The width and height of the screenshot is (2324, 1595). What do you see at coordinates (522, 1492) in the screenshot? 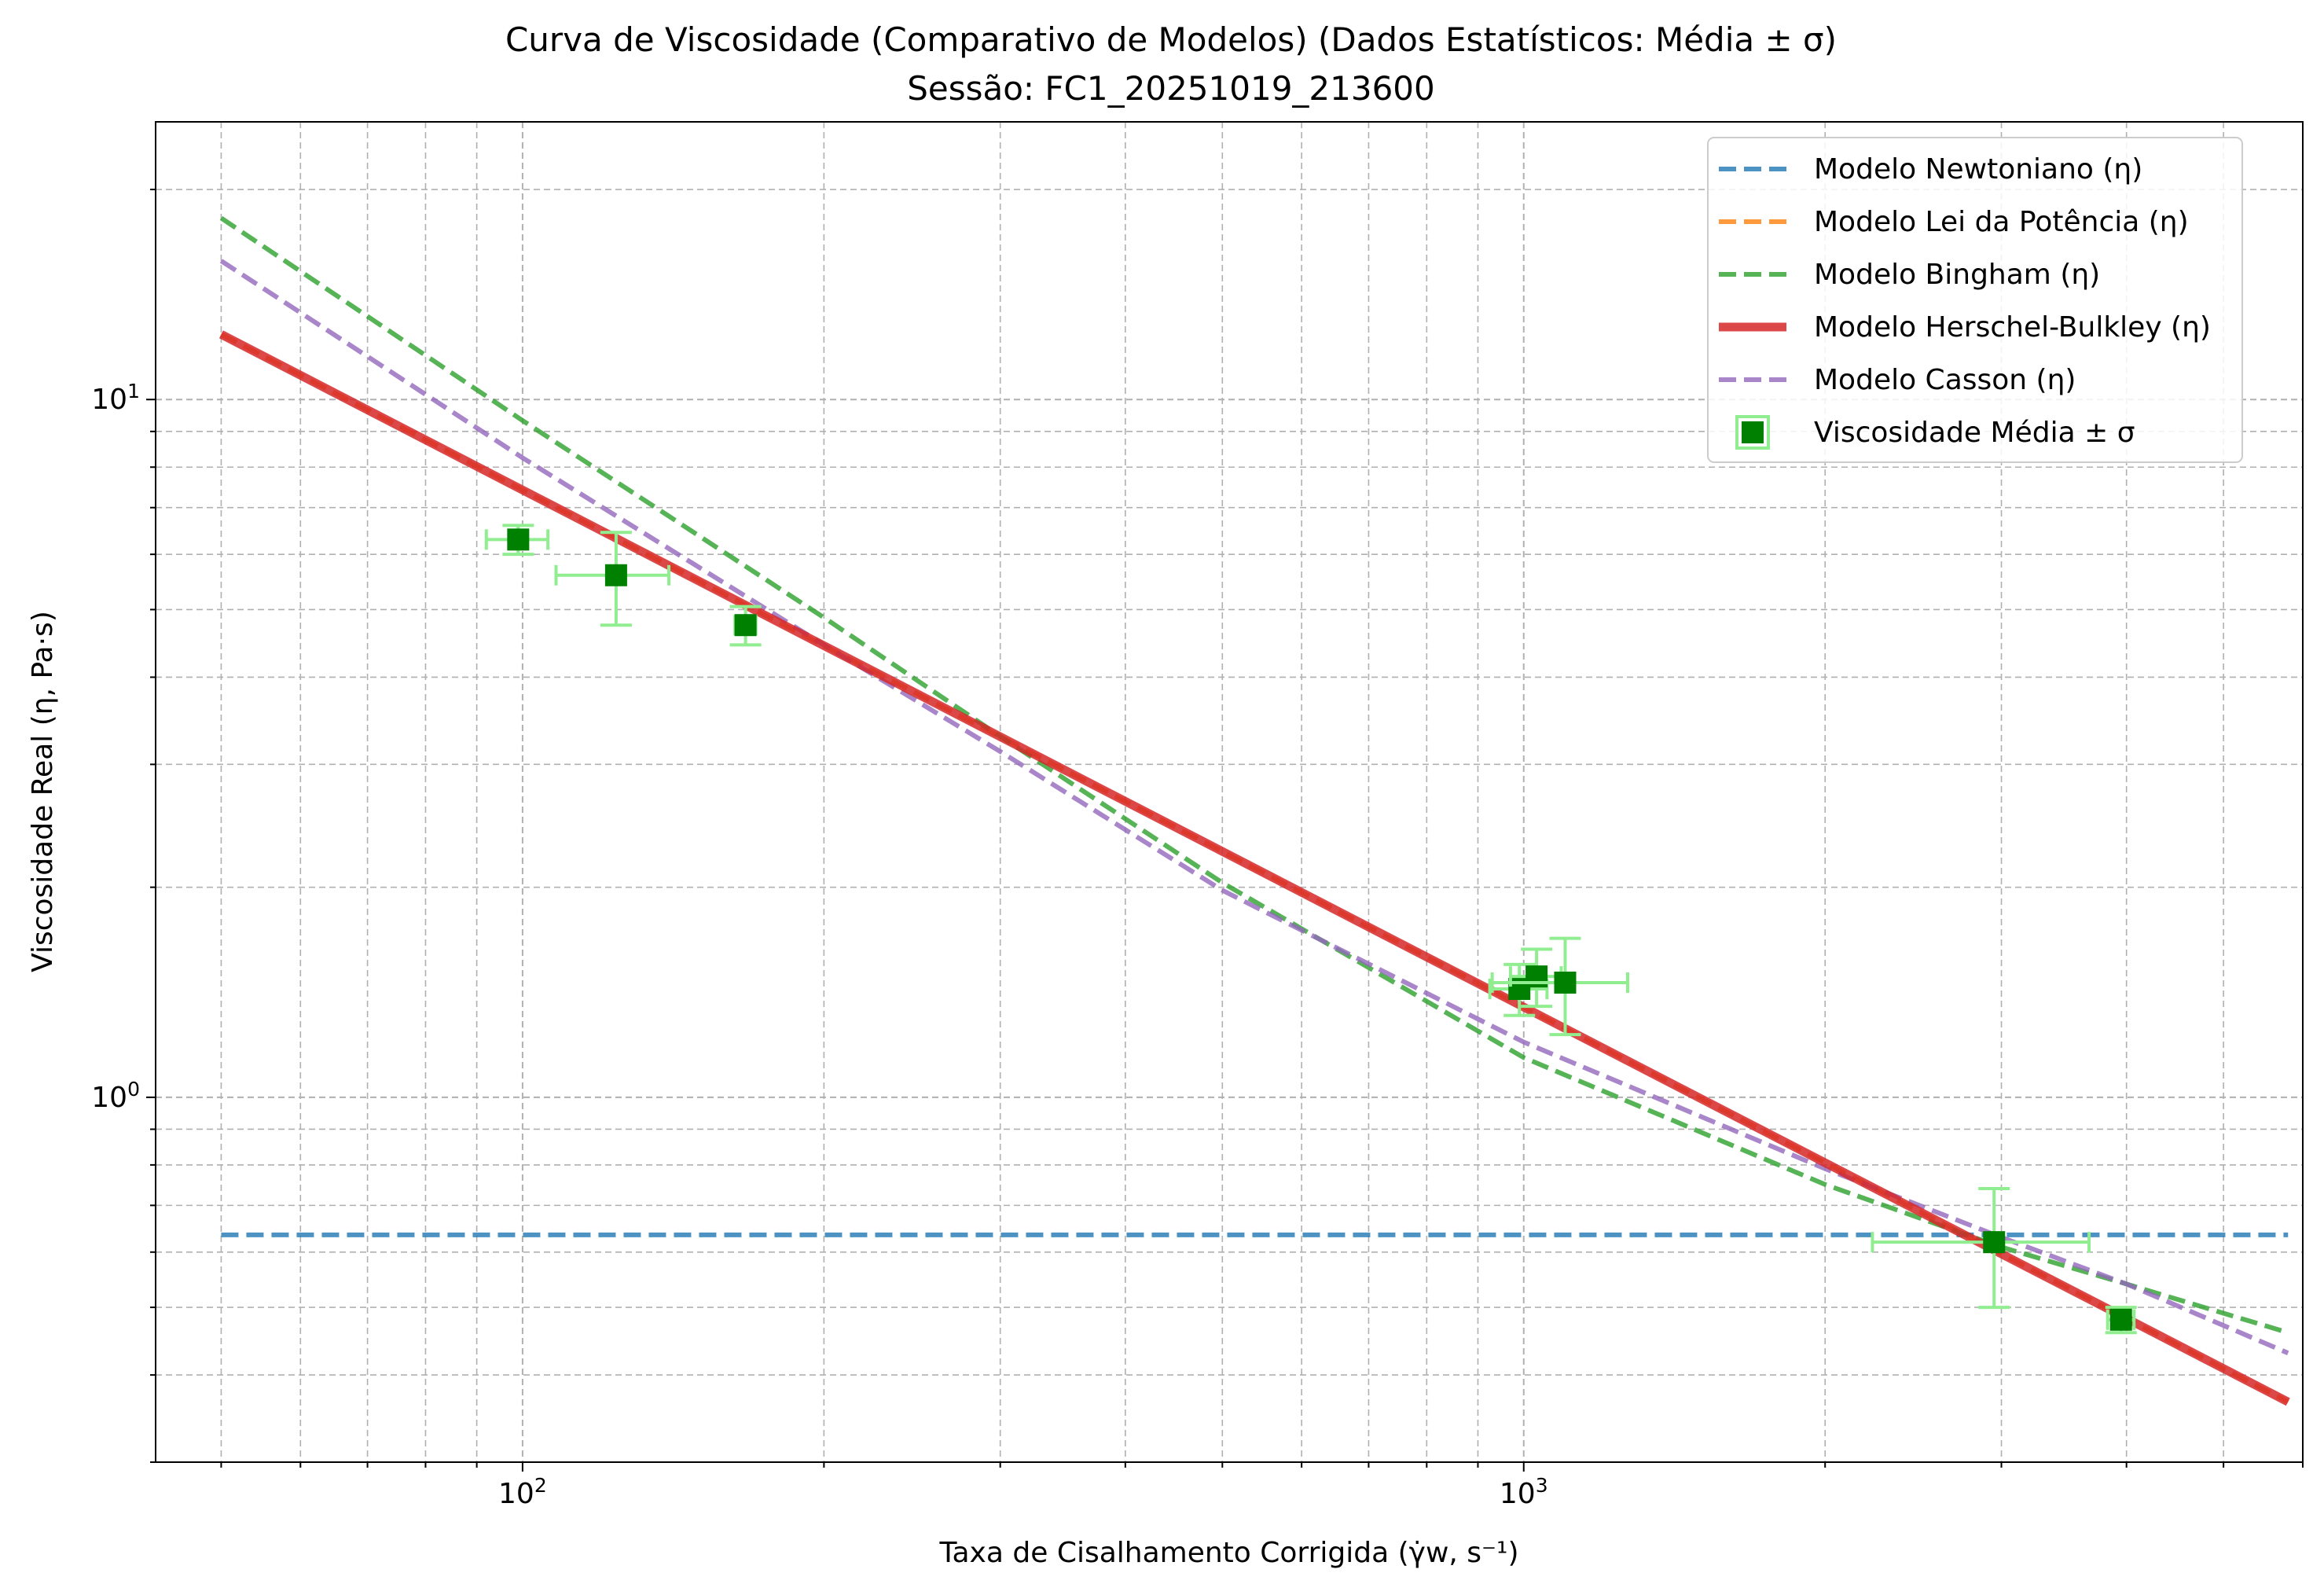
I see `x-tick-label: 102` at bounding box center [522, 1492].